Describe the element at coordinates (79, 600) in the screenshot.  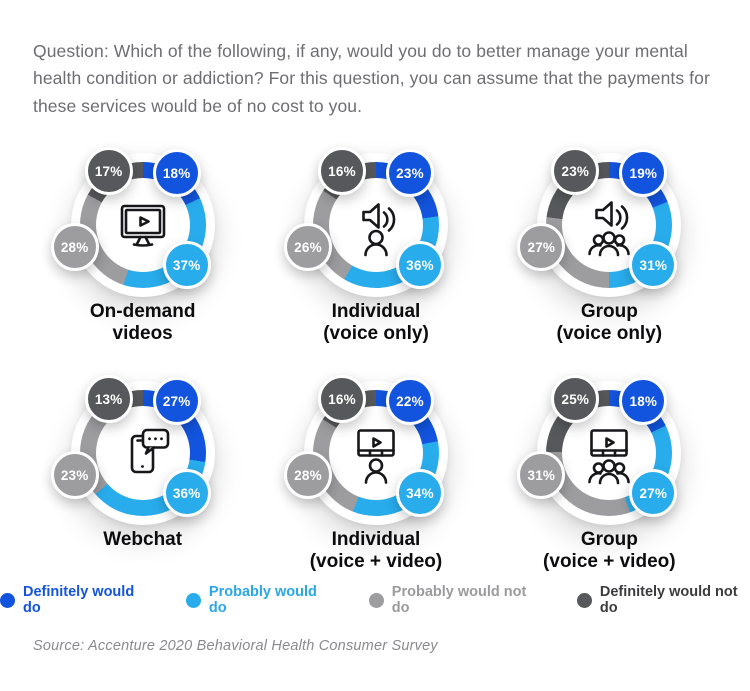
I see `legend-label: Definitely would do` at that location.